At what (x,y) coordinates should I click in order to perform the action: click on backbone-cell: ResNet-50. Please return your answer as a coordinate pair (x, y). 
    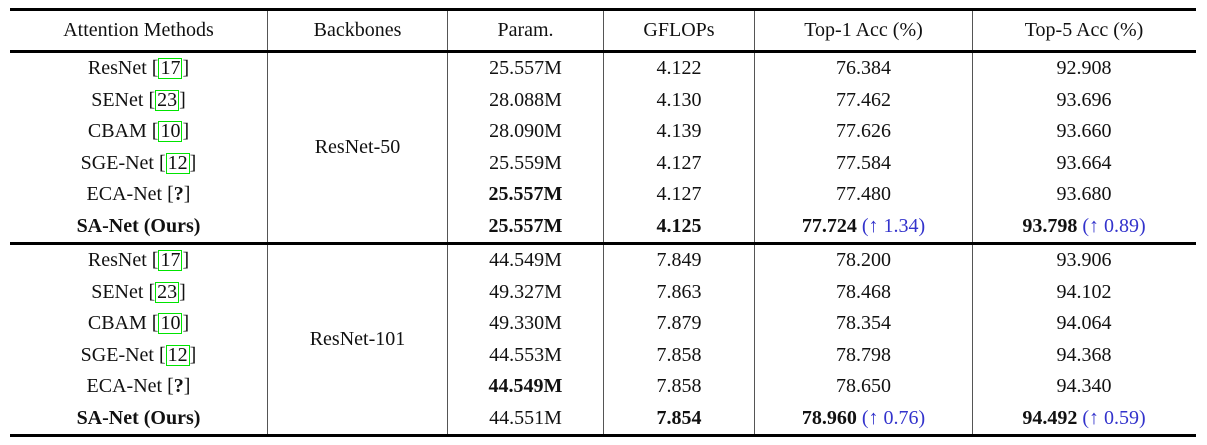
    Looking at the image, I should click on (358, 147).